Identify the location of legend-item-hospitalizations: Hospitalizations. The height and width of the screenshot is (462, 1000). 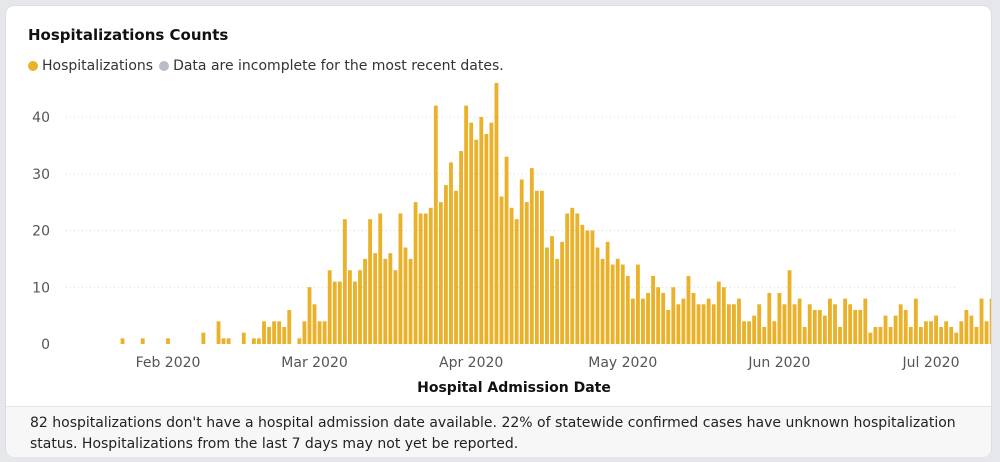
(90, 66).